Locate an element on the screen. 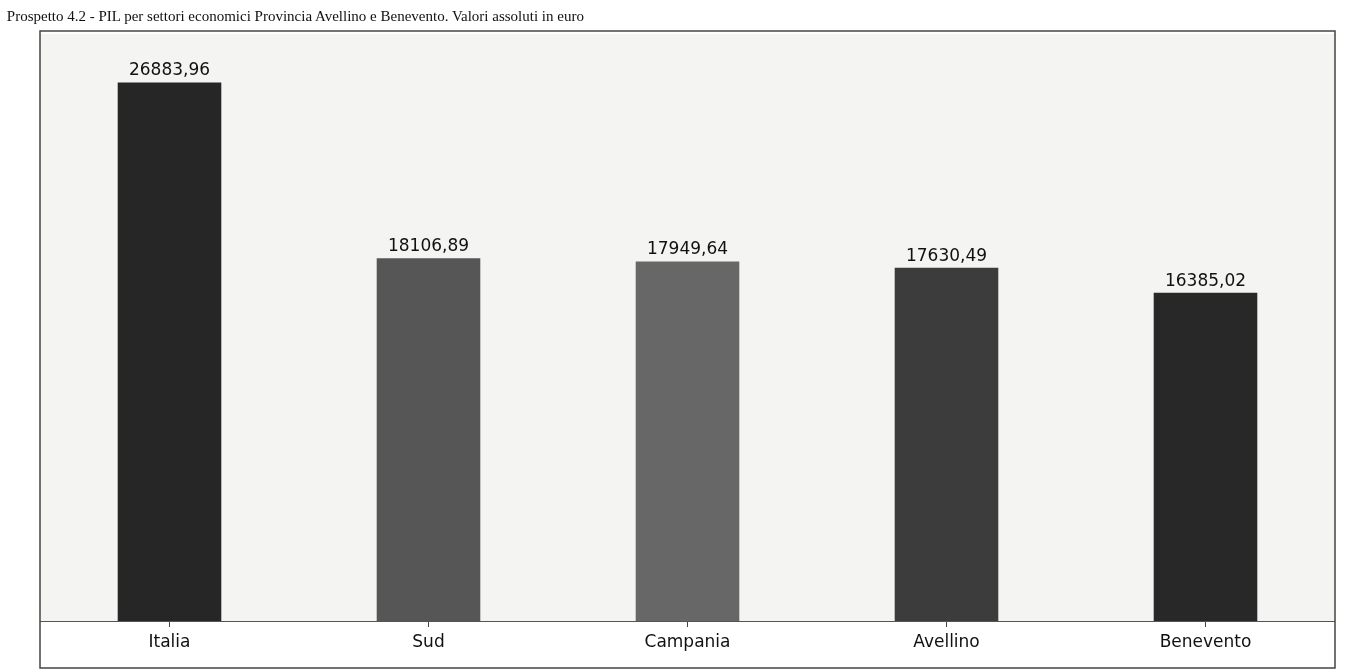 The image size is (1367, 671). data-label: 17949,64 is located at coordinates (687, 248).